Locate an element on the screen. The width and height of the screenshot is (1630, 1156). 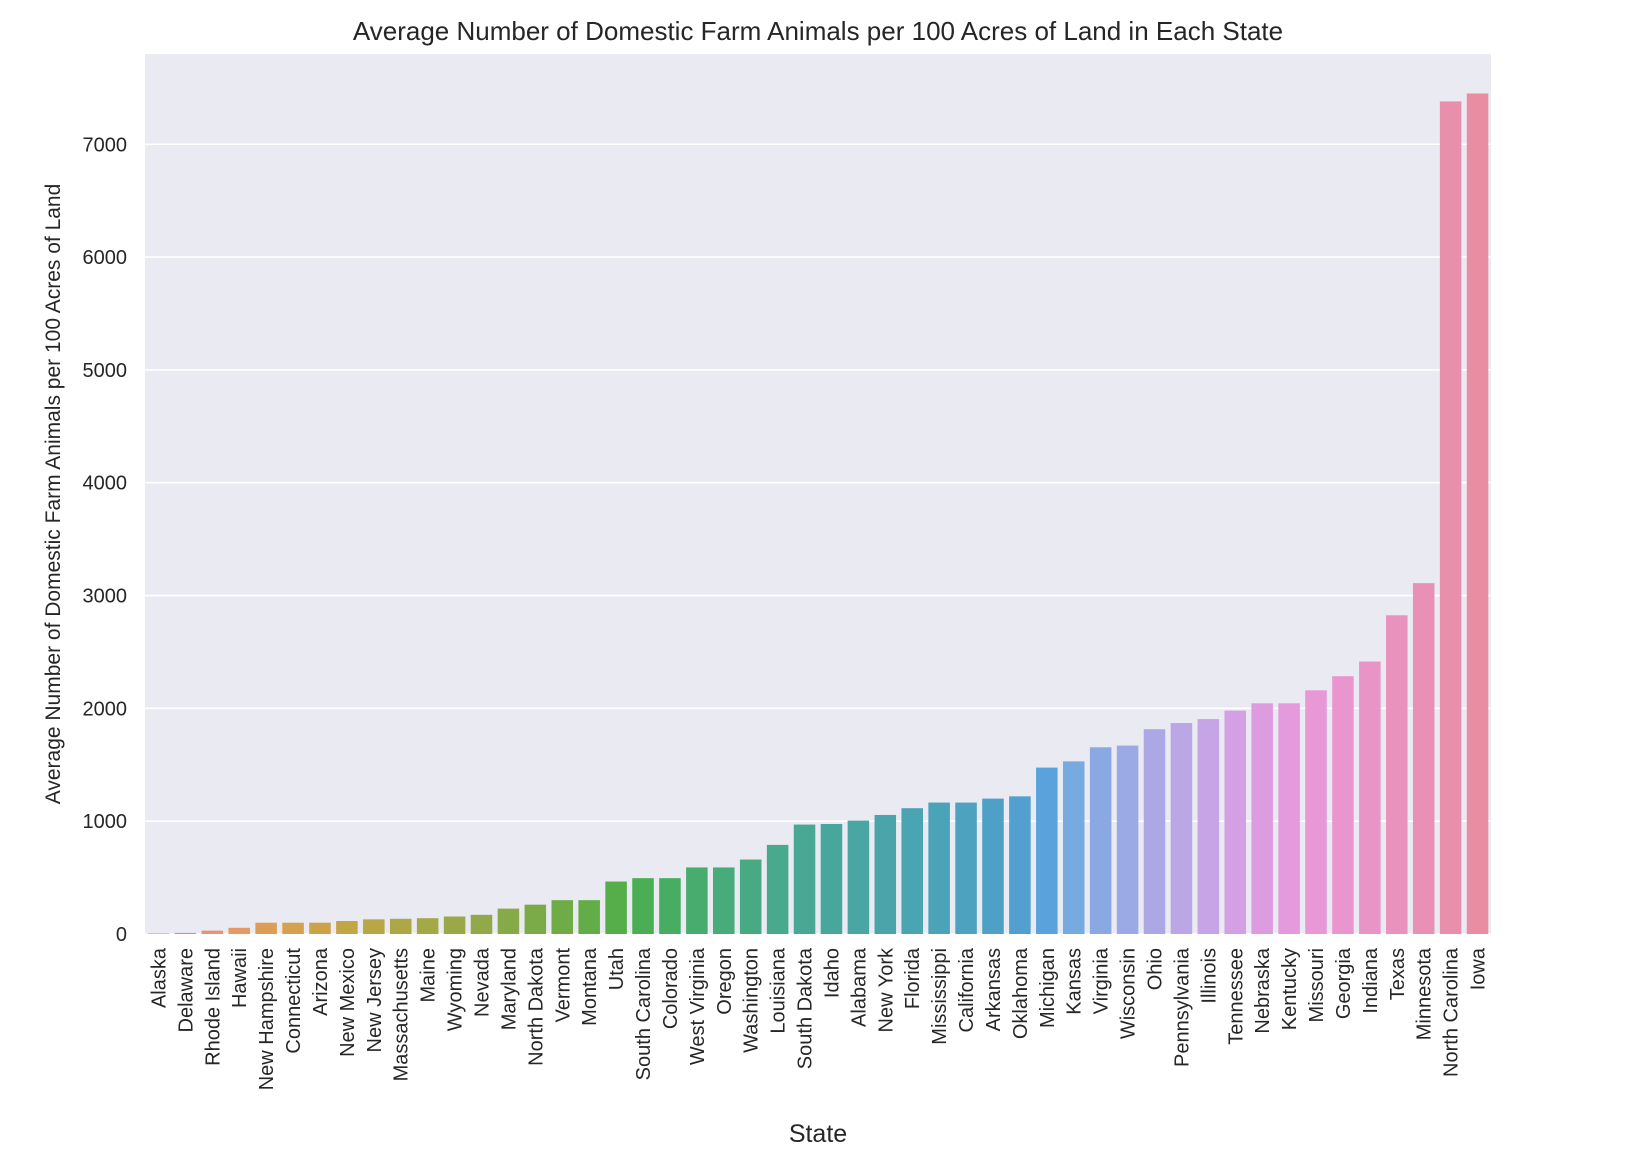
x-tick-label: New Jersey is located at coordinates (375, 1000).